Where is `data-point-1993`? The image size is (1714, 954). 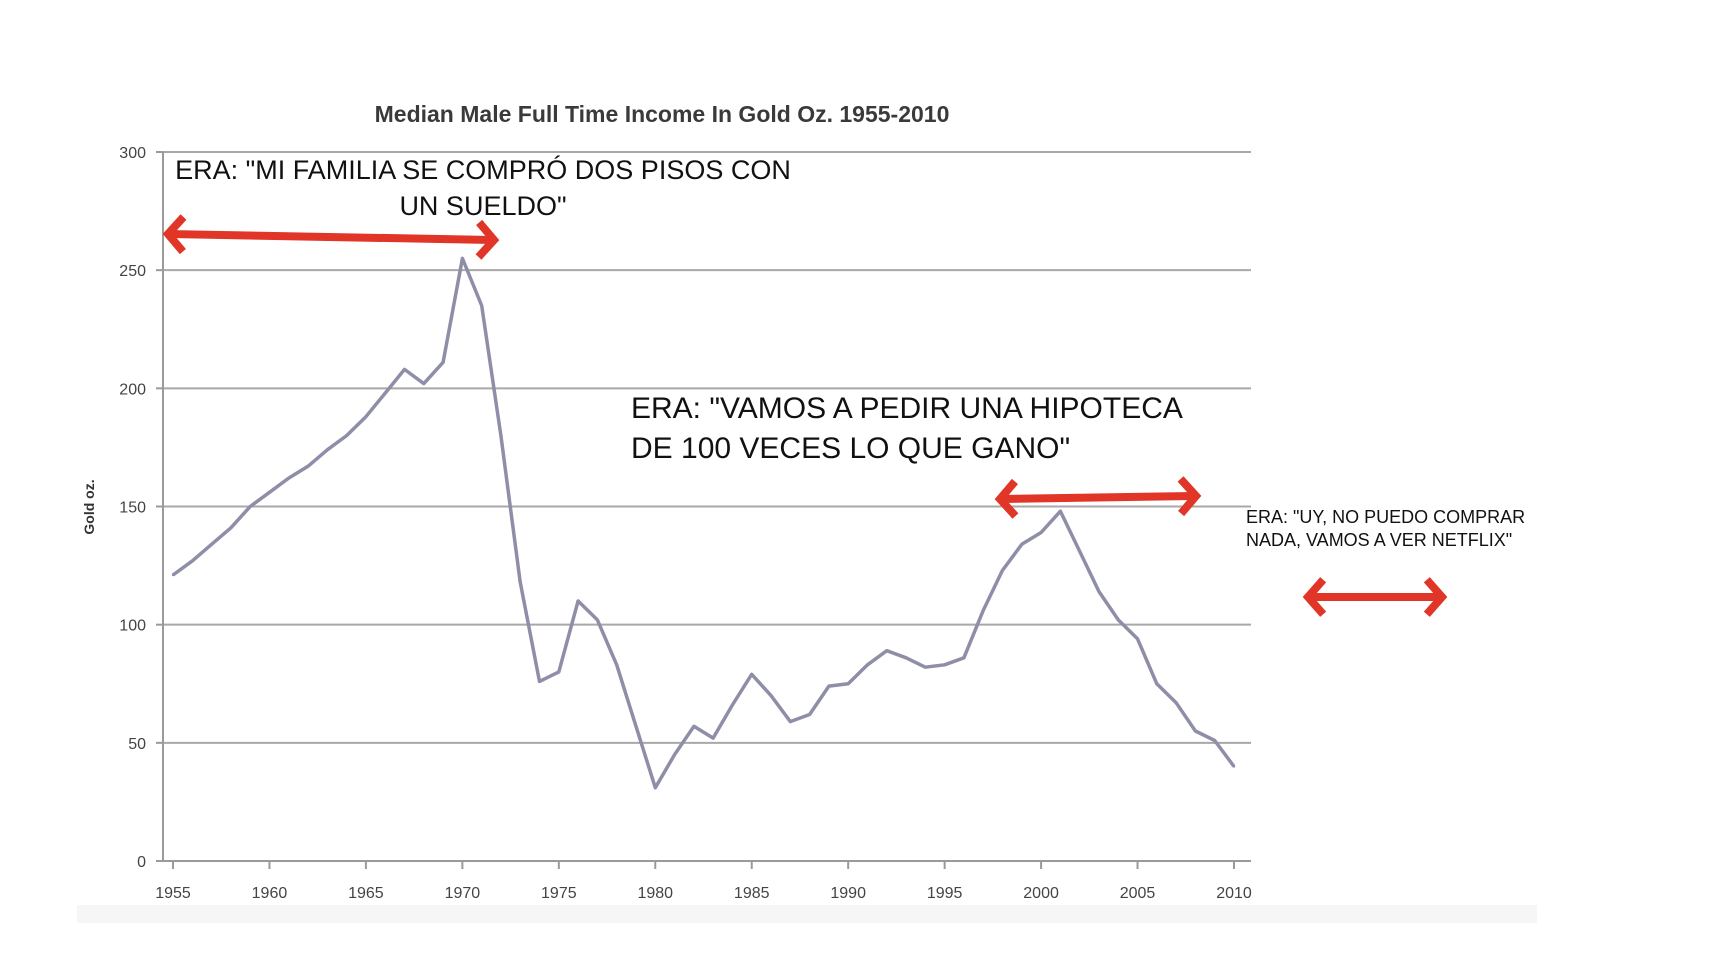 data-point-1993 is located at coordinates (906, 657).